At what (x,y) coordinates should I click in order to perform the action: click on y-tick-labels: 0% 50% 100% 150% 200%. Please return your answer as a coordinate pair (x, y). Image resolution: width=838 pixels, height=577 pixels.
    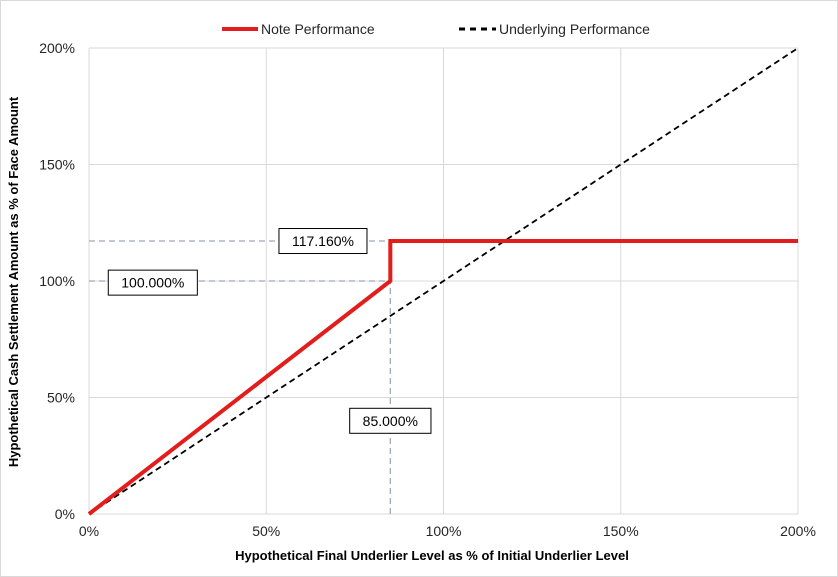
    Looking at the image, I should click on (57, 281).